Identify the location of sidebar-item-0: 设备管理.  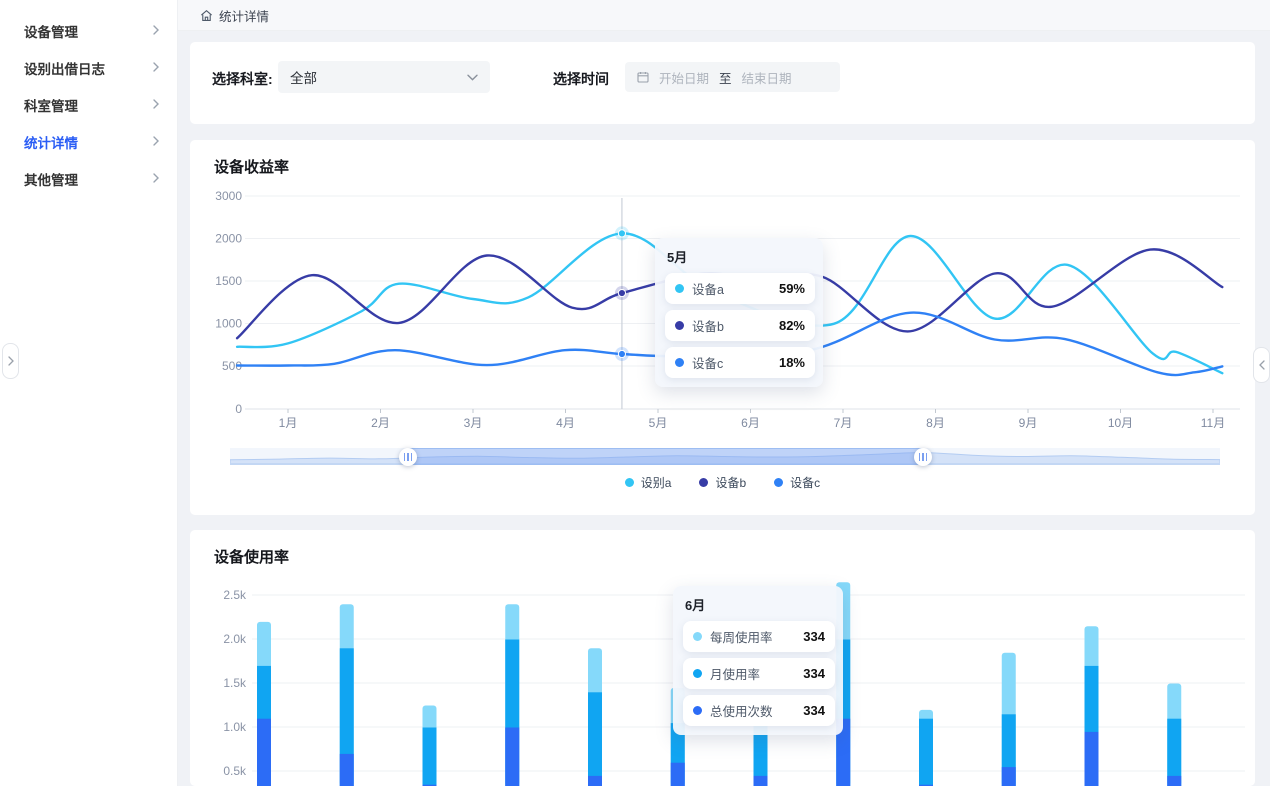
(88, 30).